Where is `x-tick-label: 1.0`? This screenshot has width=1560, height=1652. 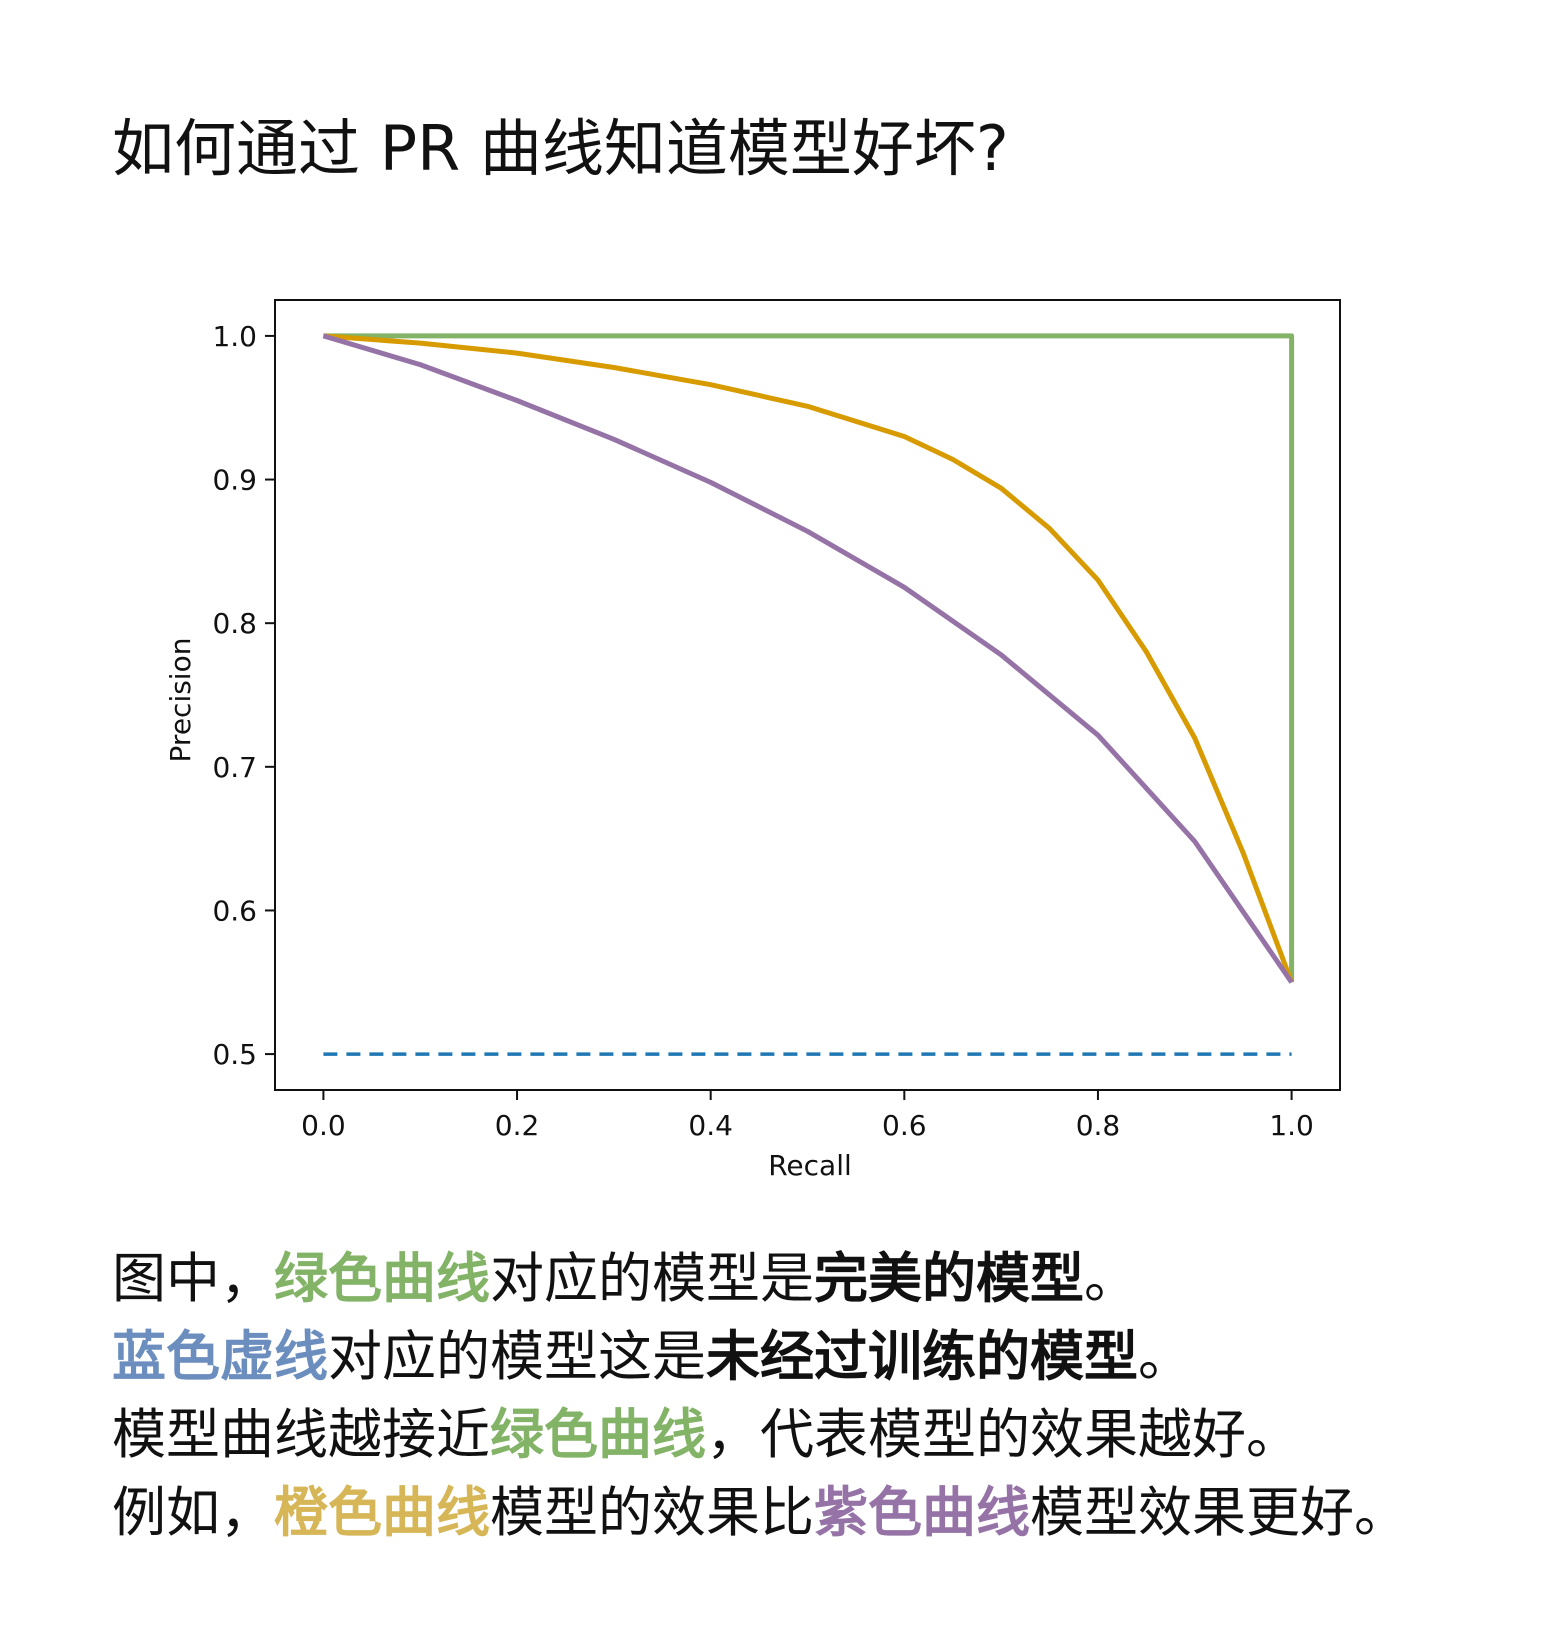 x-tick-label: 1.0 is located at coordinates (1291, 1125).